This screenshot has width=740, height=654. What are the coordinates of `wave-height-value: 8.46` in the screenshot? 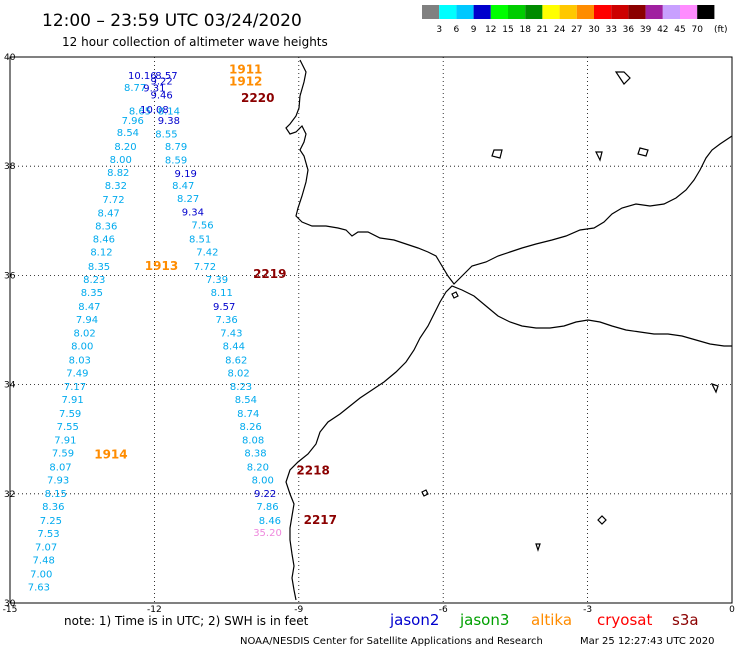 It's located at (270, 521).